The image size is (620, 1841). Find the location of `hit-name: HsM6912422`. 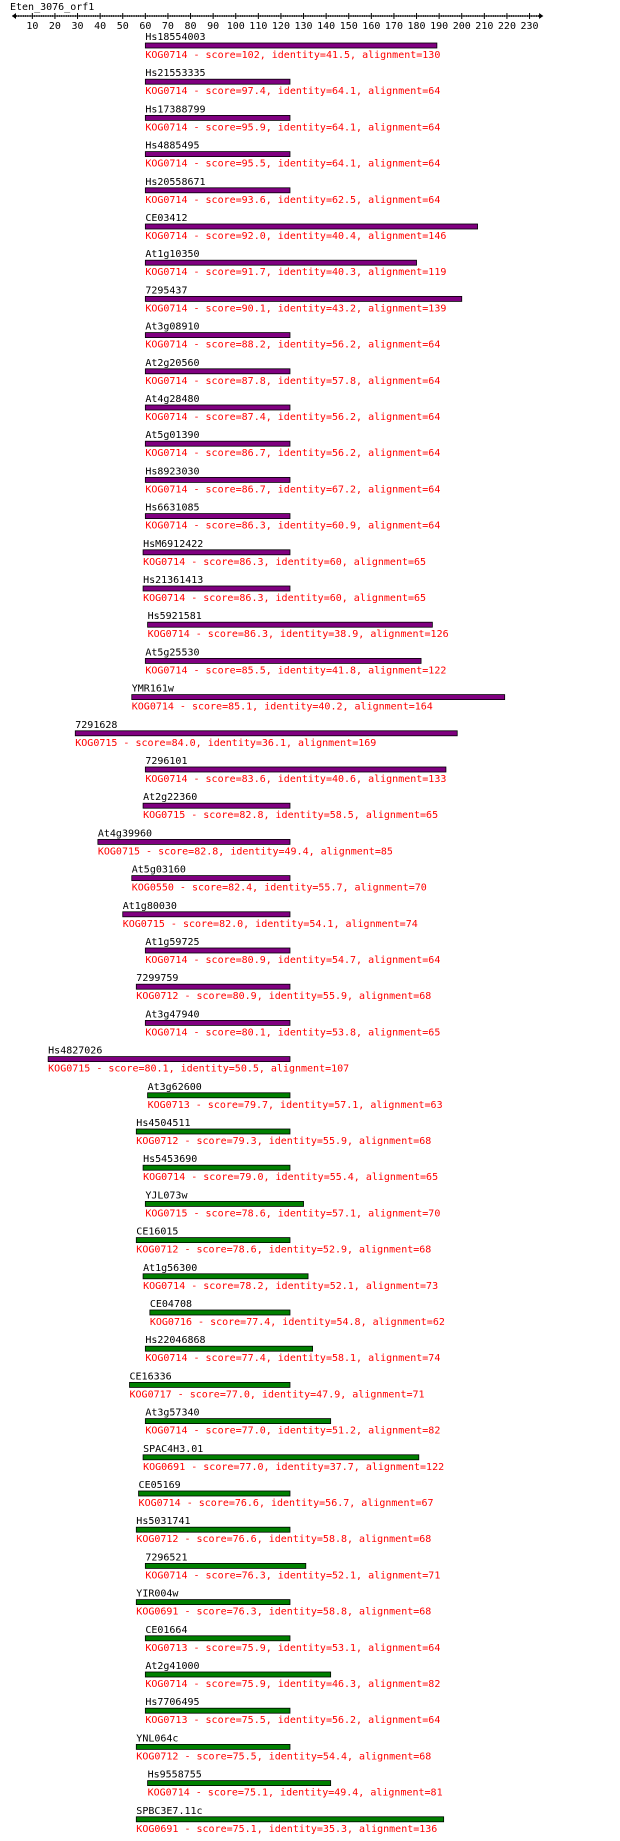

hit-name: HsM6912422 is located at coordinates (173, 544).